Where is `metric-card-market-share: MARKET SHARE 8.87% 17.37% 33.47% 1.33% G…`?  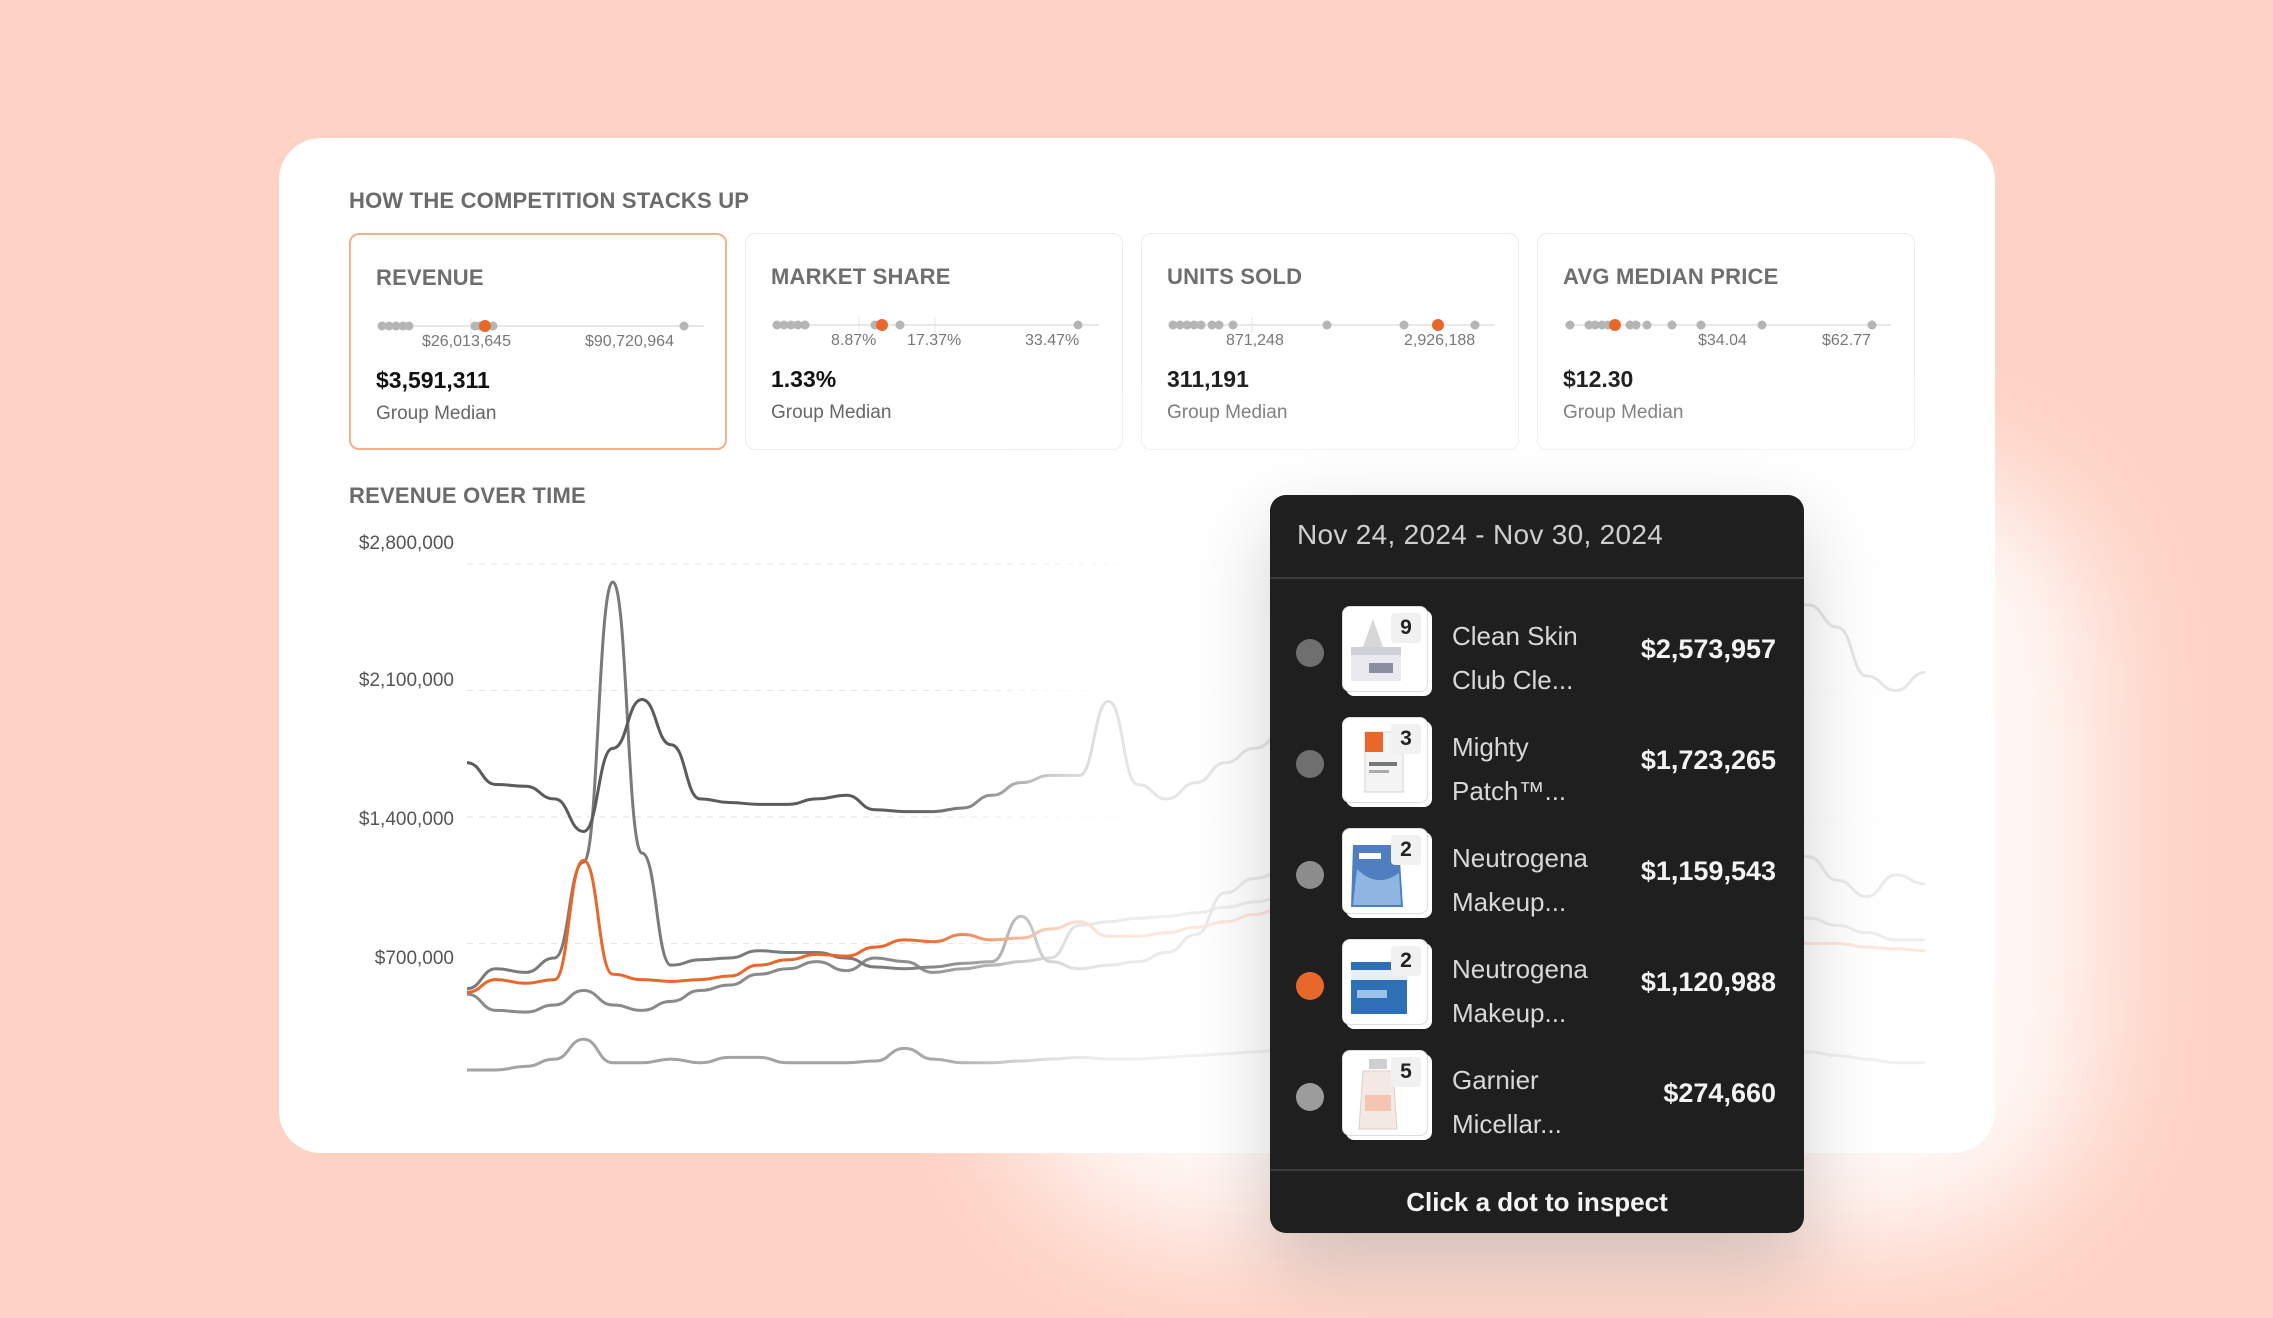 metric-card-market-share: MARKET SHARE 8.87% 17.37% 33.47% 1.33% G… is located at coordinates (934, 341).